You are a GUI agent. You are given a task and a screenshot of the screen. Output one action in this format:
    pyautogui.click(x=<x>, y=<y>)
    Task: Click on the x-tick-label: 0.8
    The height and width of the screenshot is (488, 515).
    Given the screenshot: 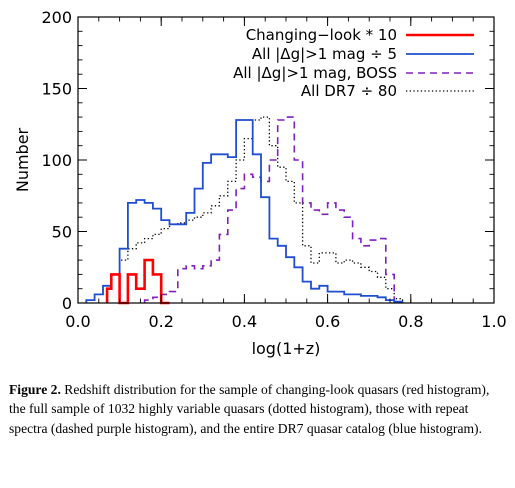 What is the action you would take?
    pyautogui.click(x=410, y=321)
    